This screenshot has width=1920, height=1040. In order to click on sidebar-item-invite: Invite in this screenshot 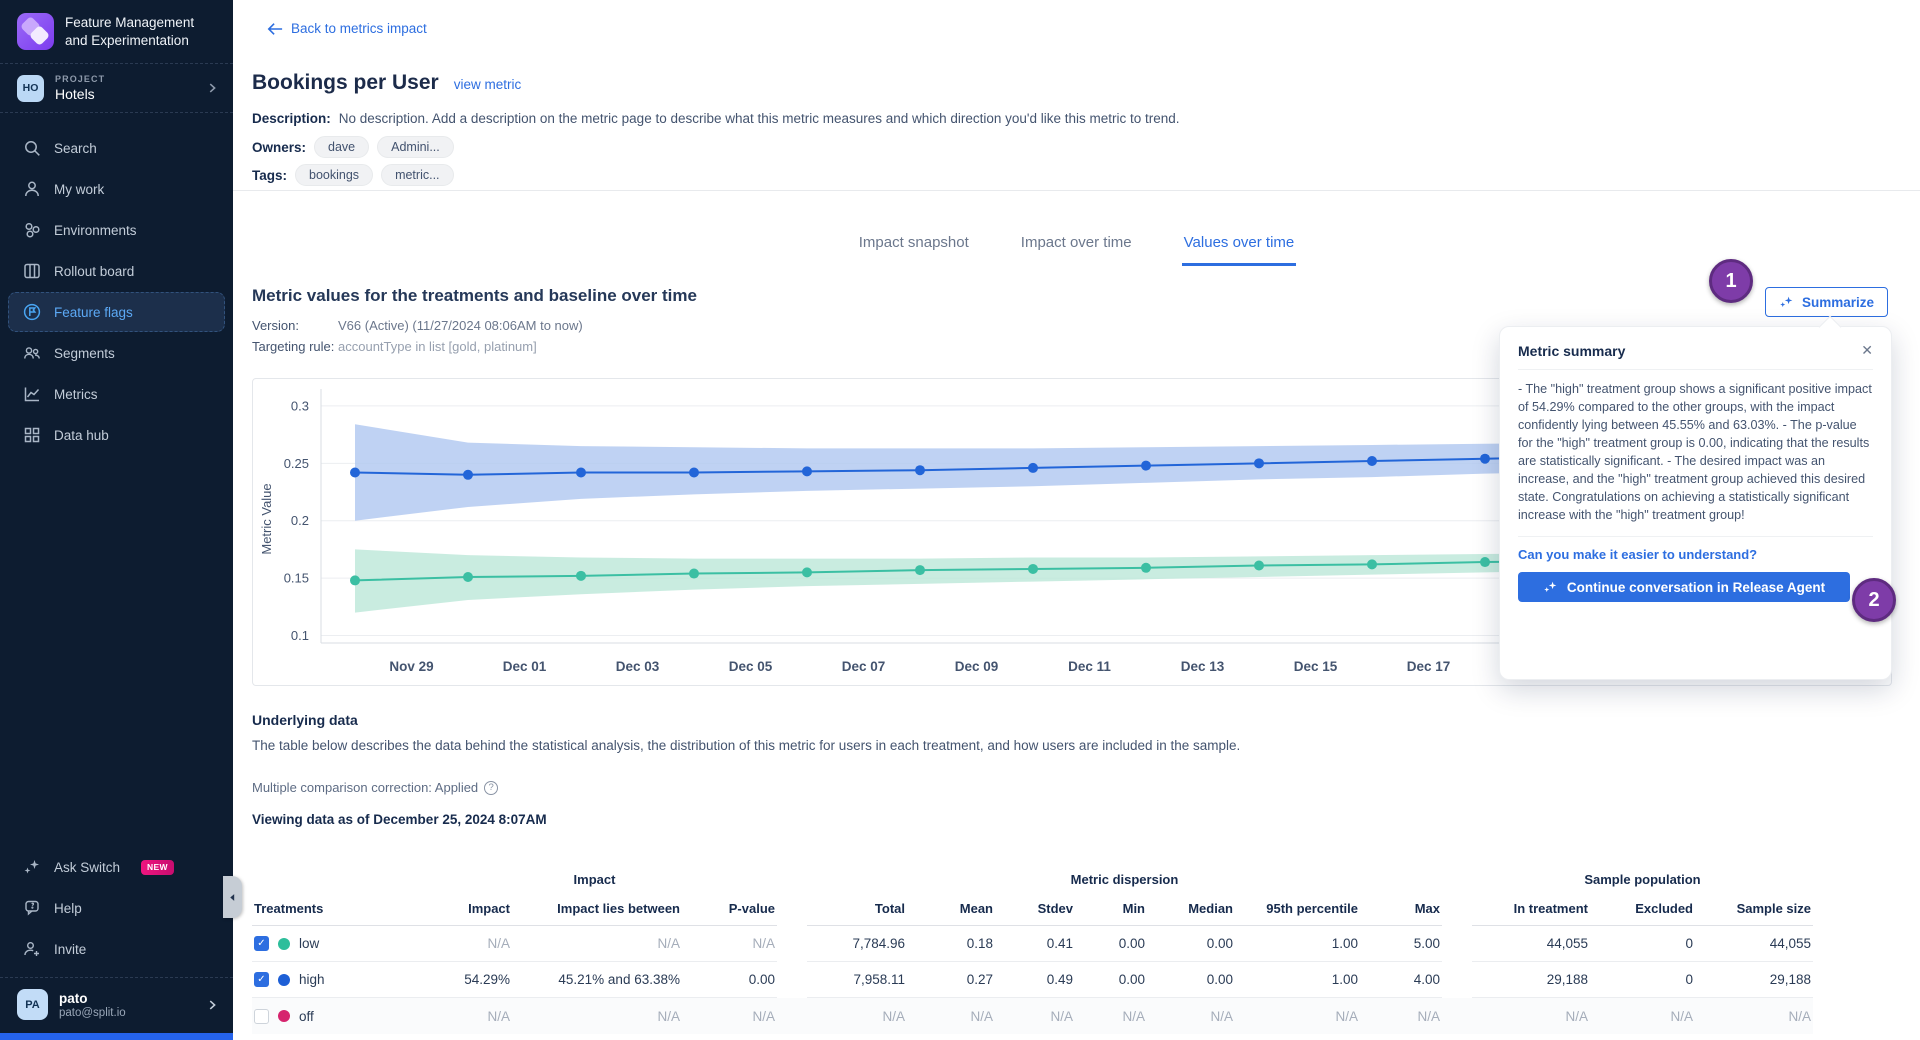, I will do `click(116, 949)`.